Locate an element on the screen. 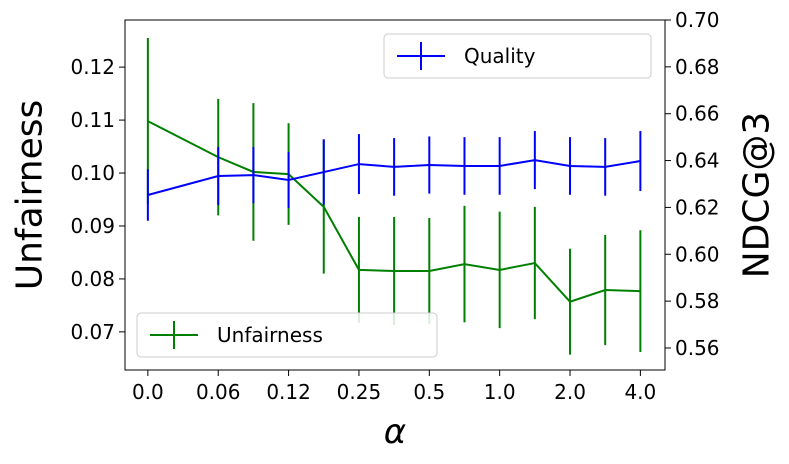 The height and width of the screenshot is (464, 789). y-tick-label: 0.11 is located at coordinates (92, 120).